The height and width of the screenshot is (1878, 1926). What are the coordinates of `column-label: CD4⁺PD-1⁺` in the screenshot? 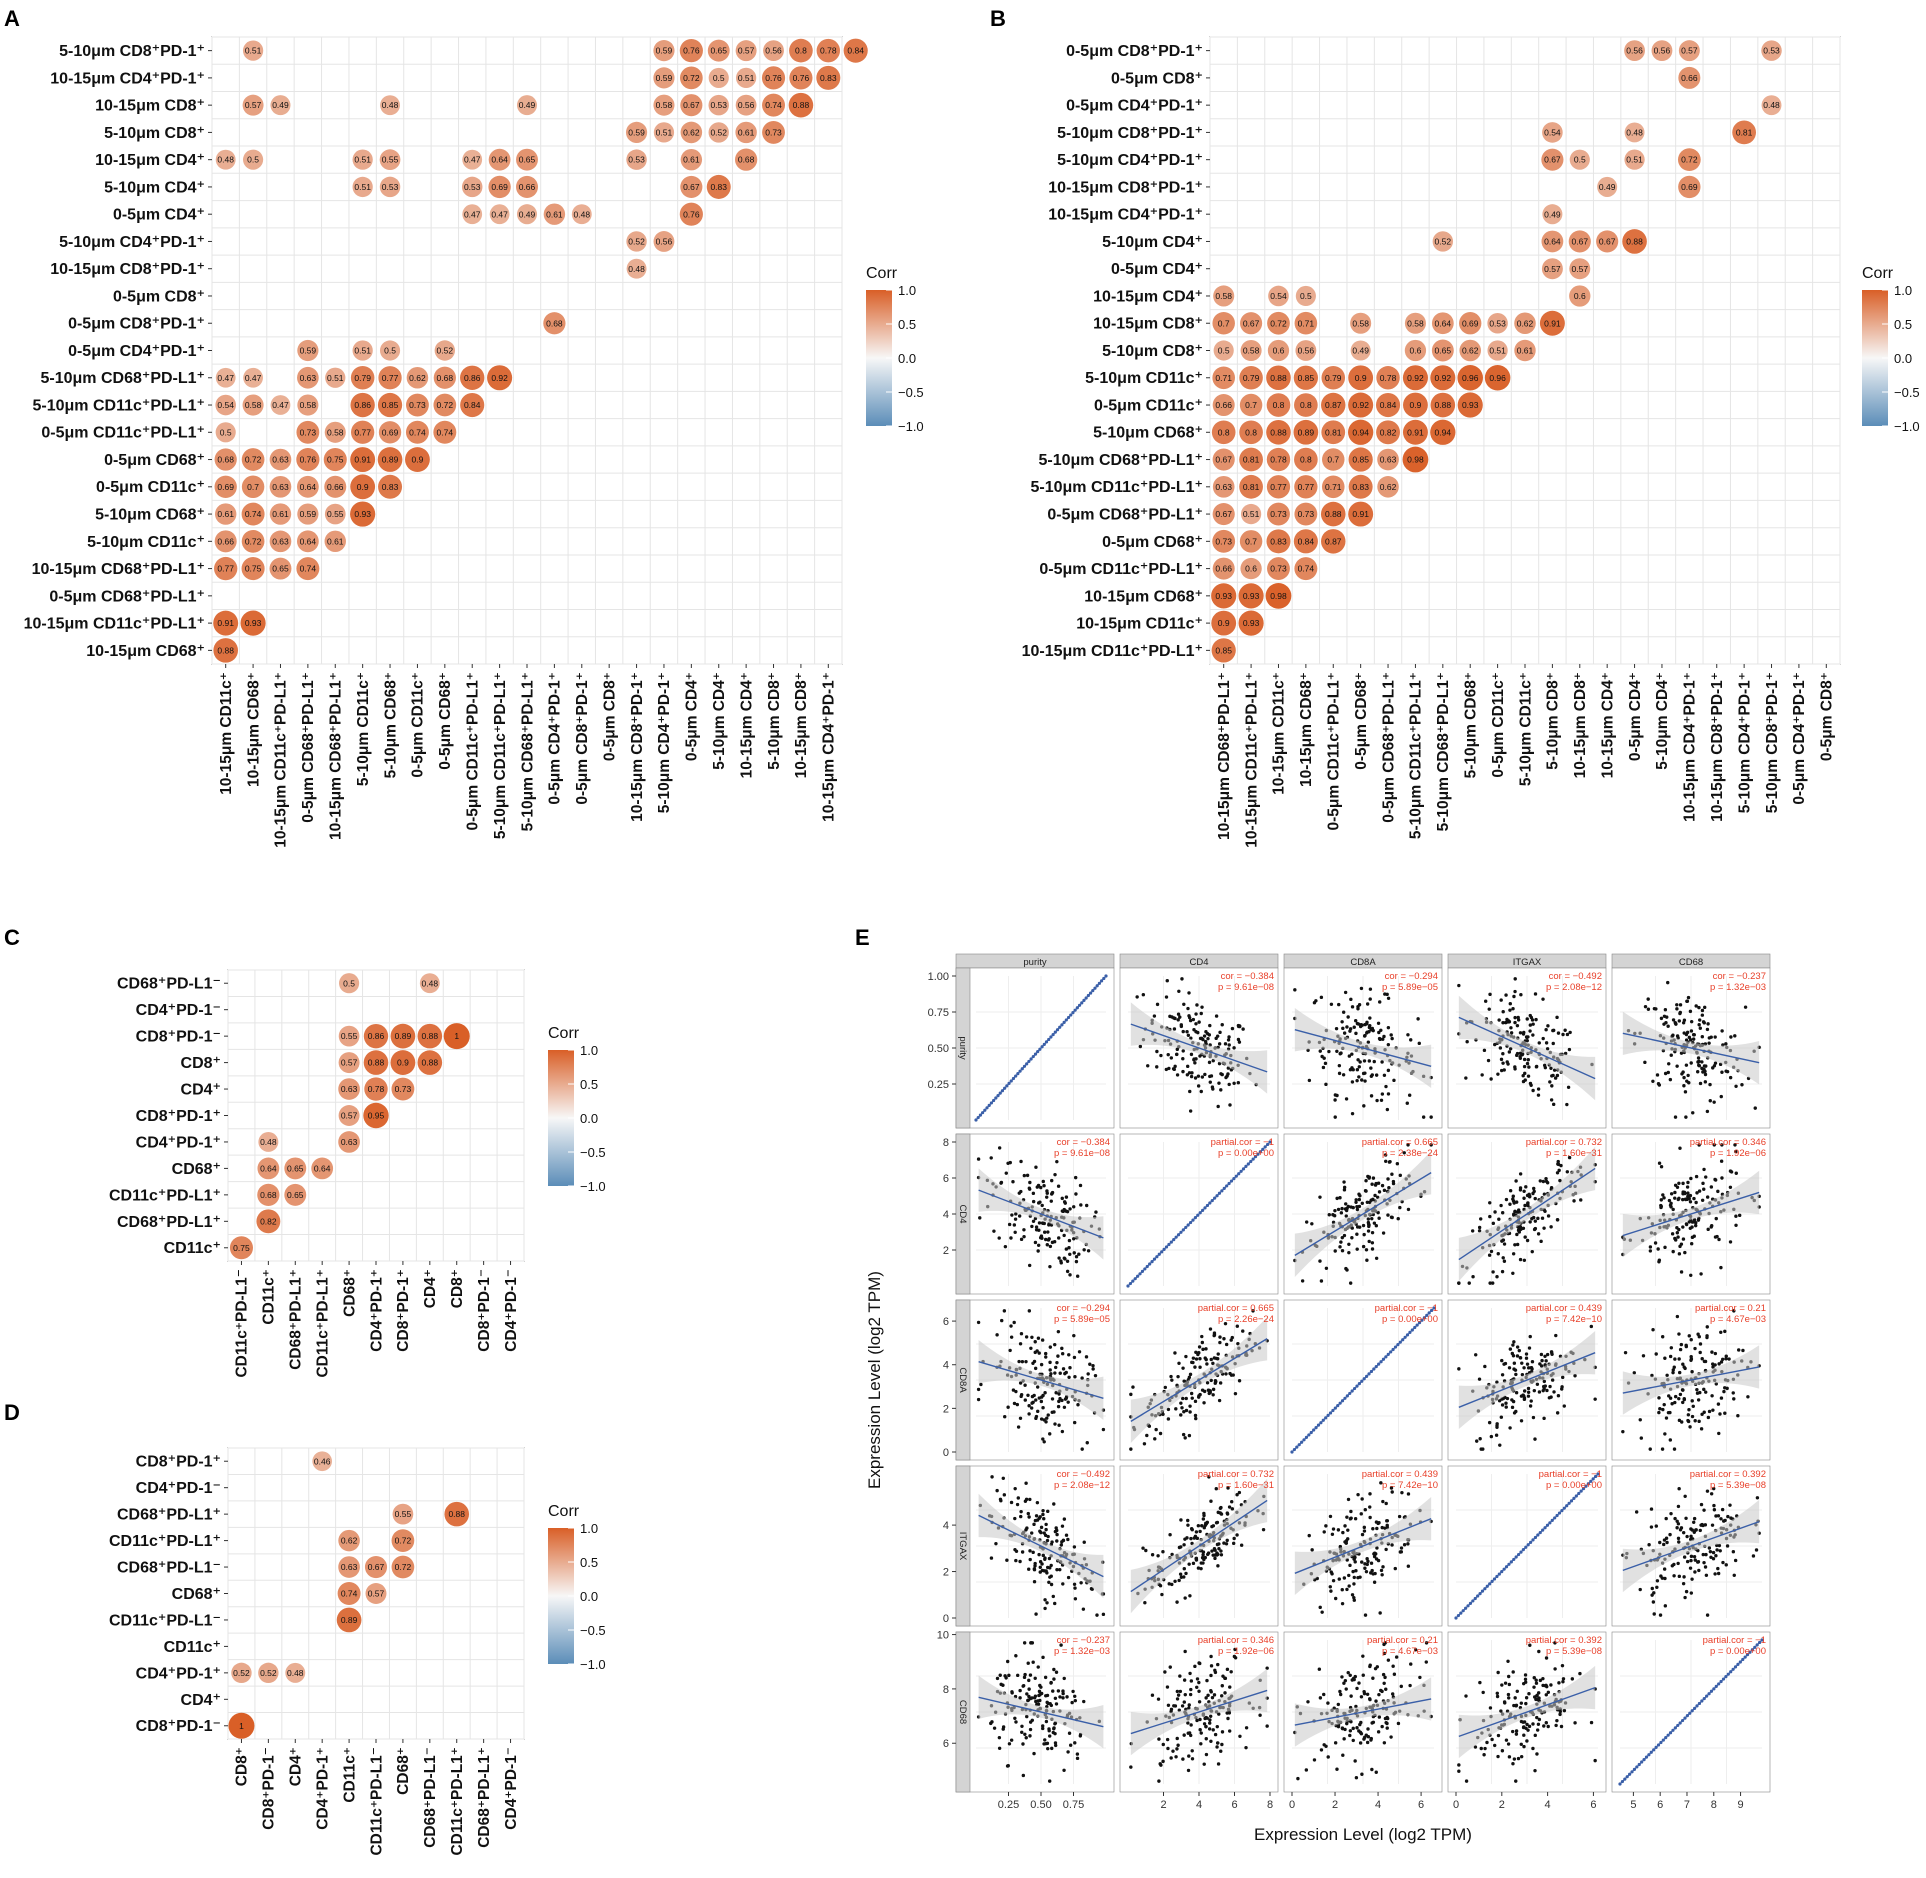 It's located at (376, 1310).